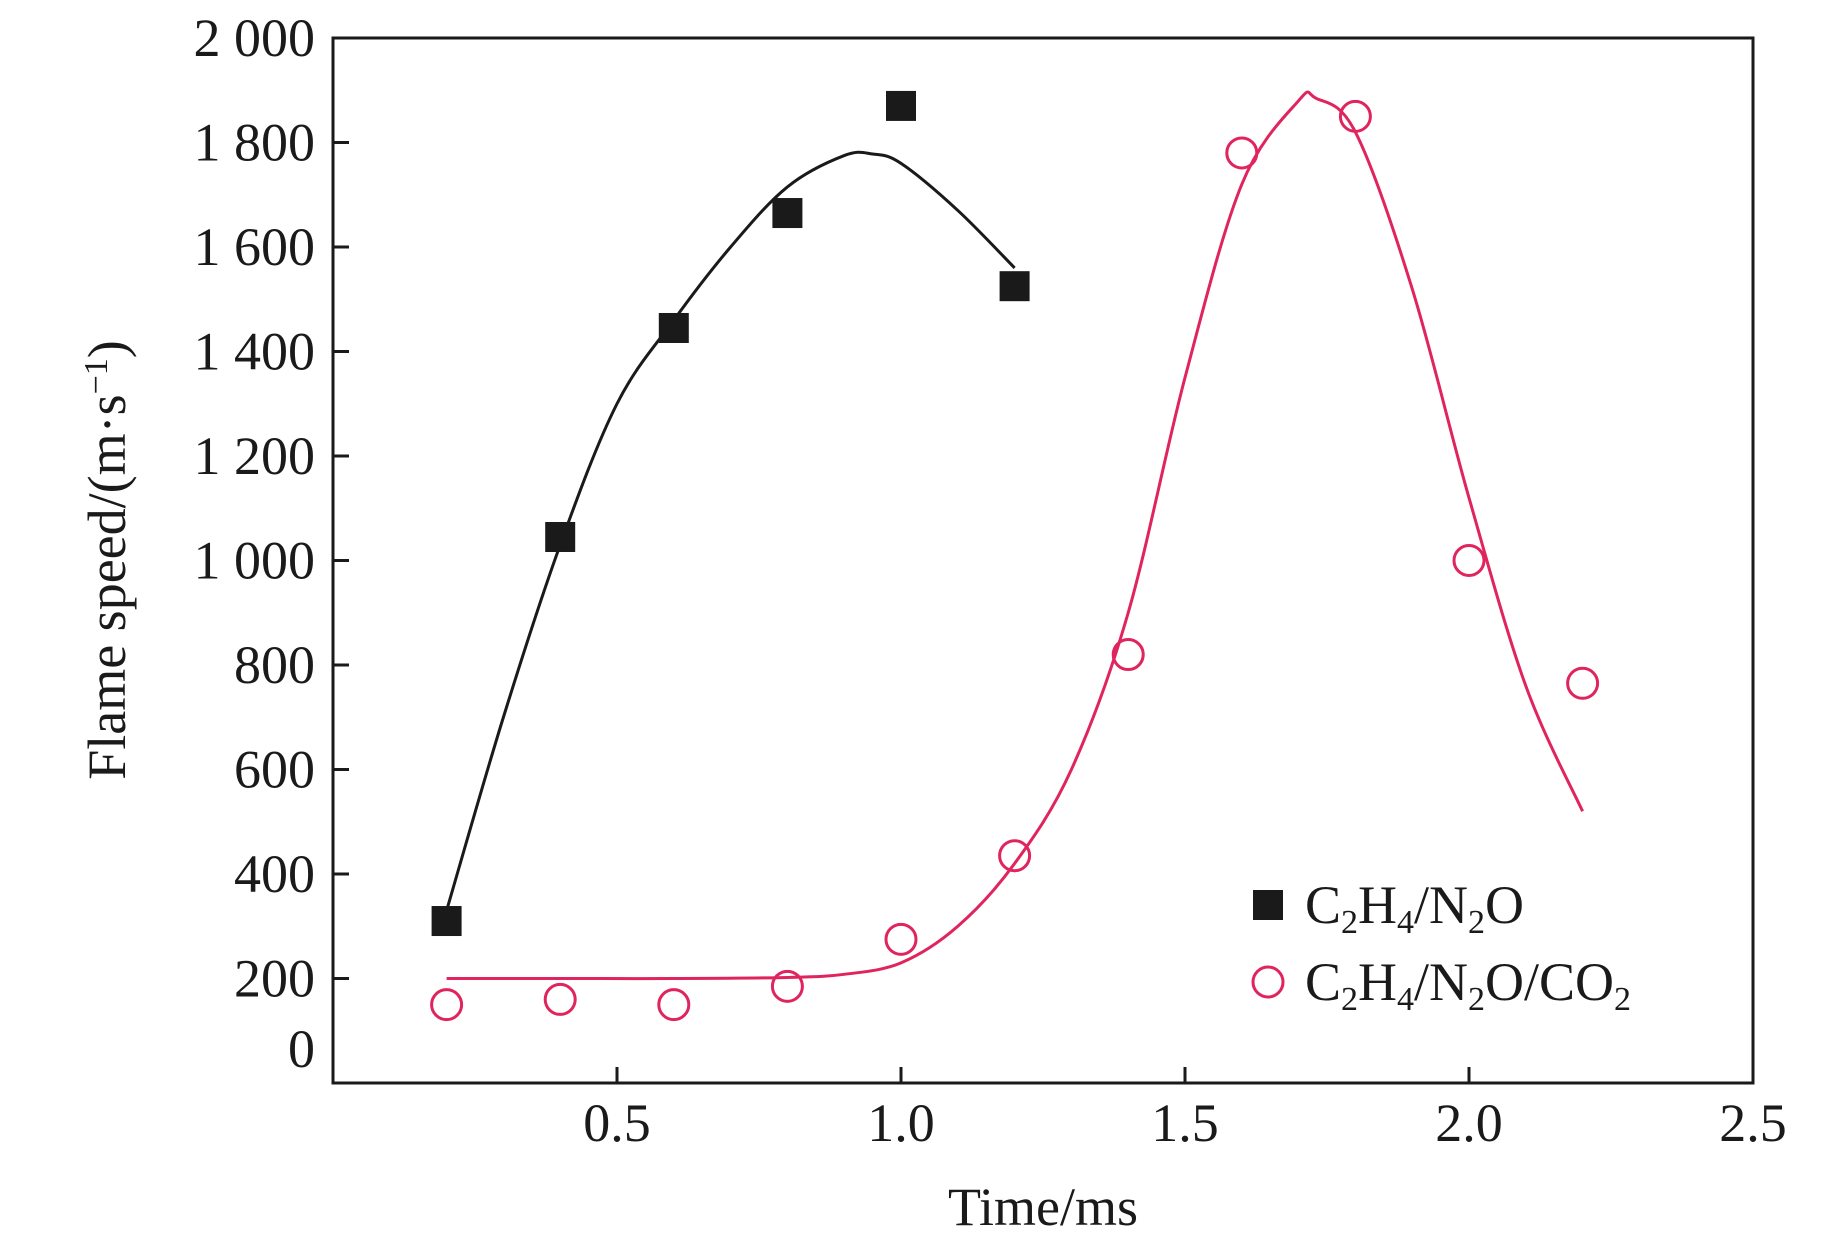 The width and height of the screenshot is (1843, 1247). I want to click on y-tick-label: 1 600, so click(255, 247).